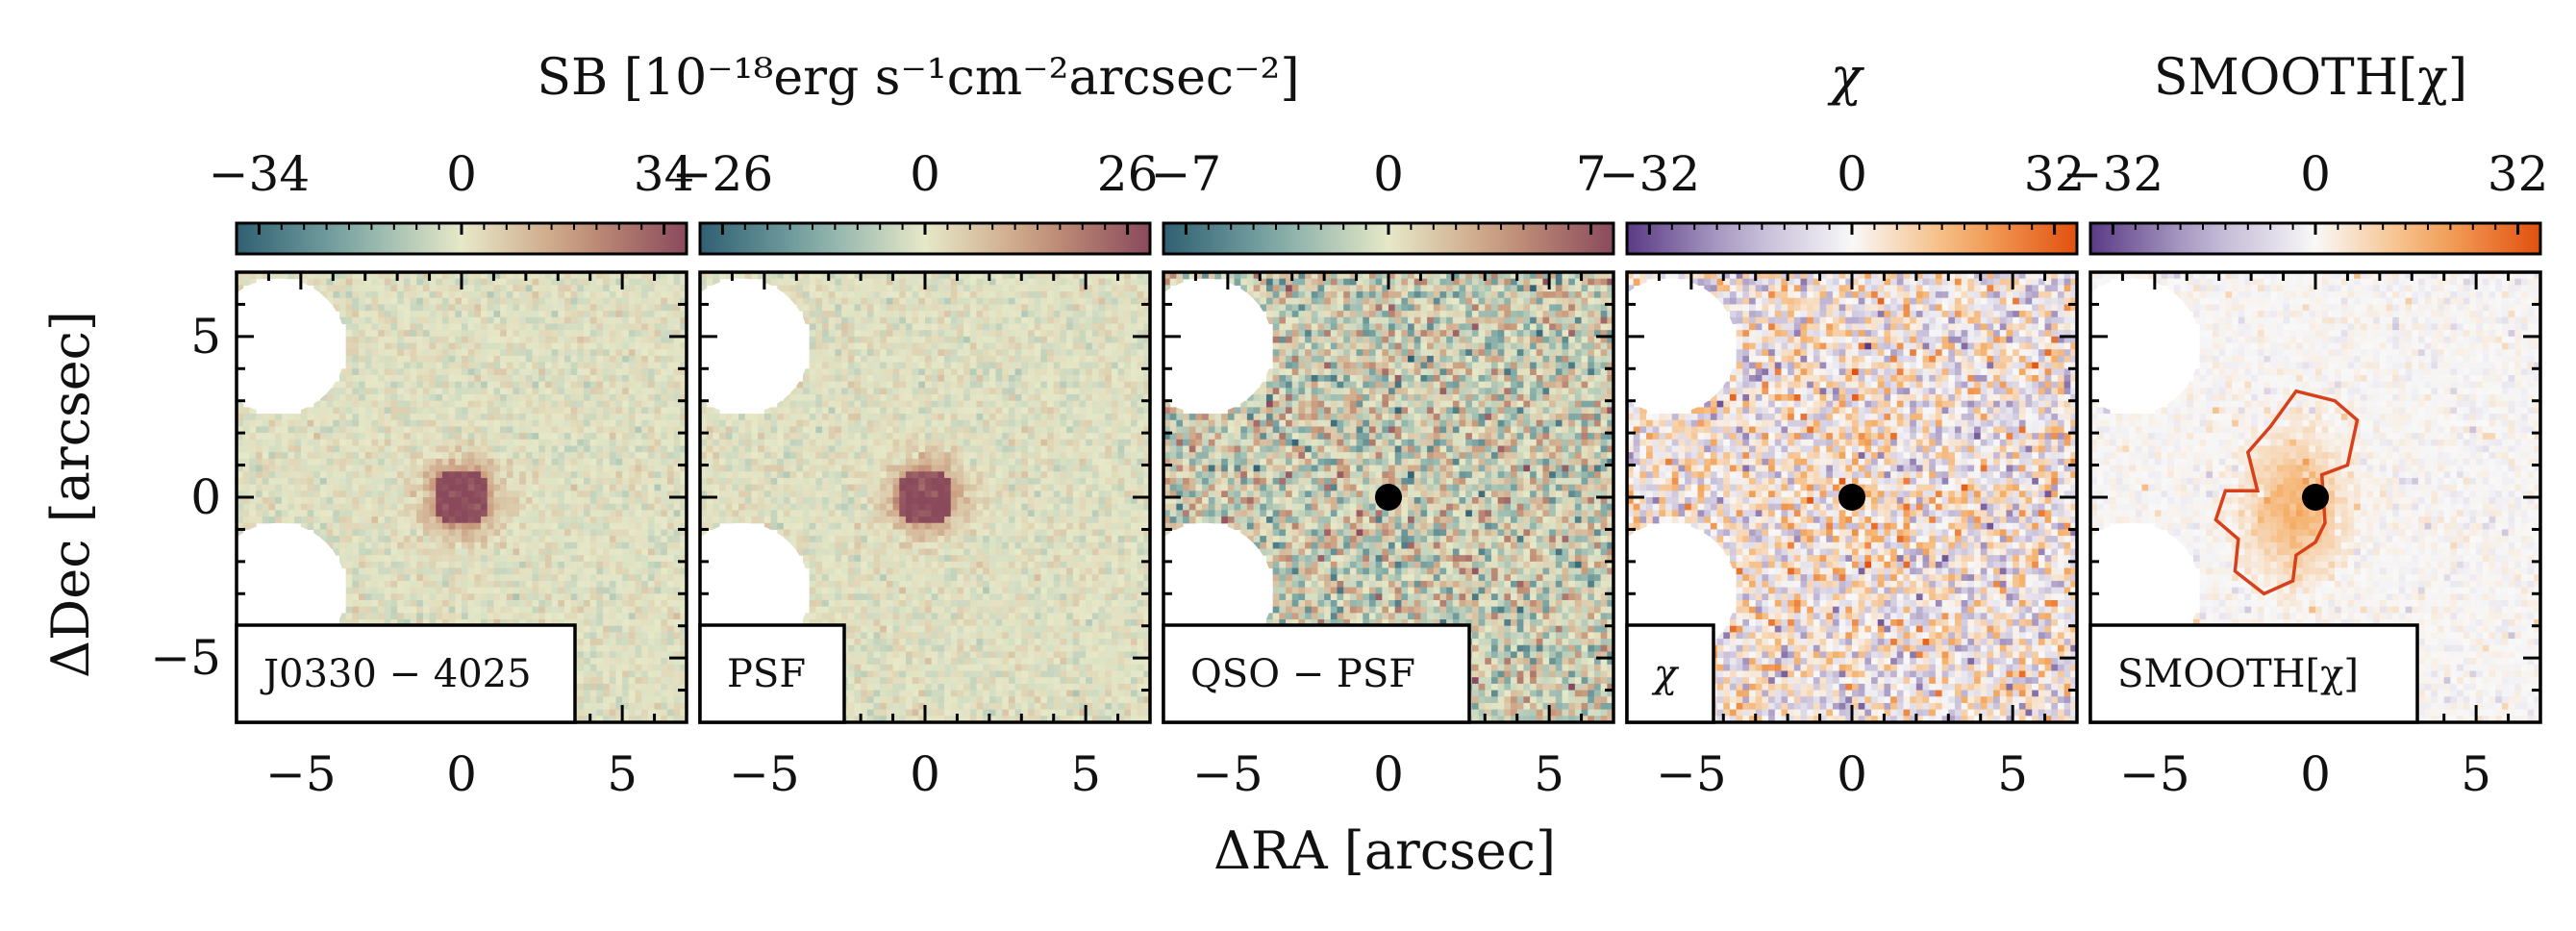  I want to click on panel-label: SMOOTH[χ], so click(2238, 674).